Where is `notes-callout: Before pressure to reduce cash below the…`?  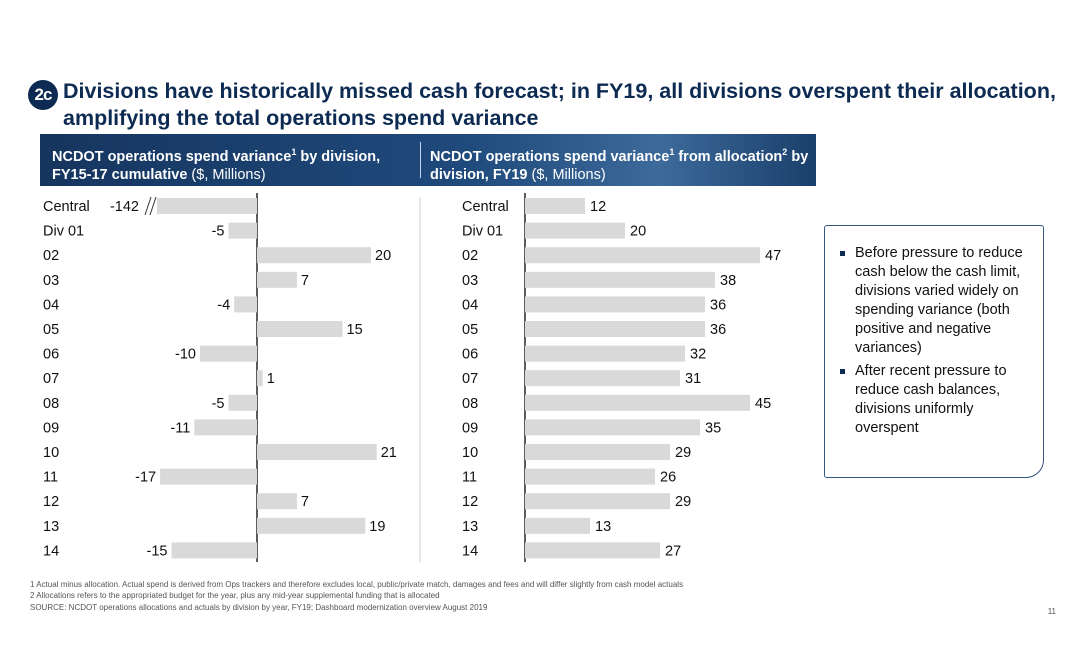 notes-callout: Before pressure to reduce cash below the… is located at coordinates (934, 351).